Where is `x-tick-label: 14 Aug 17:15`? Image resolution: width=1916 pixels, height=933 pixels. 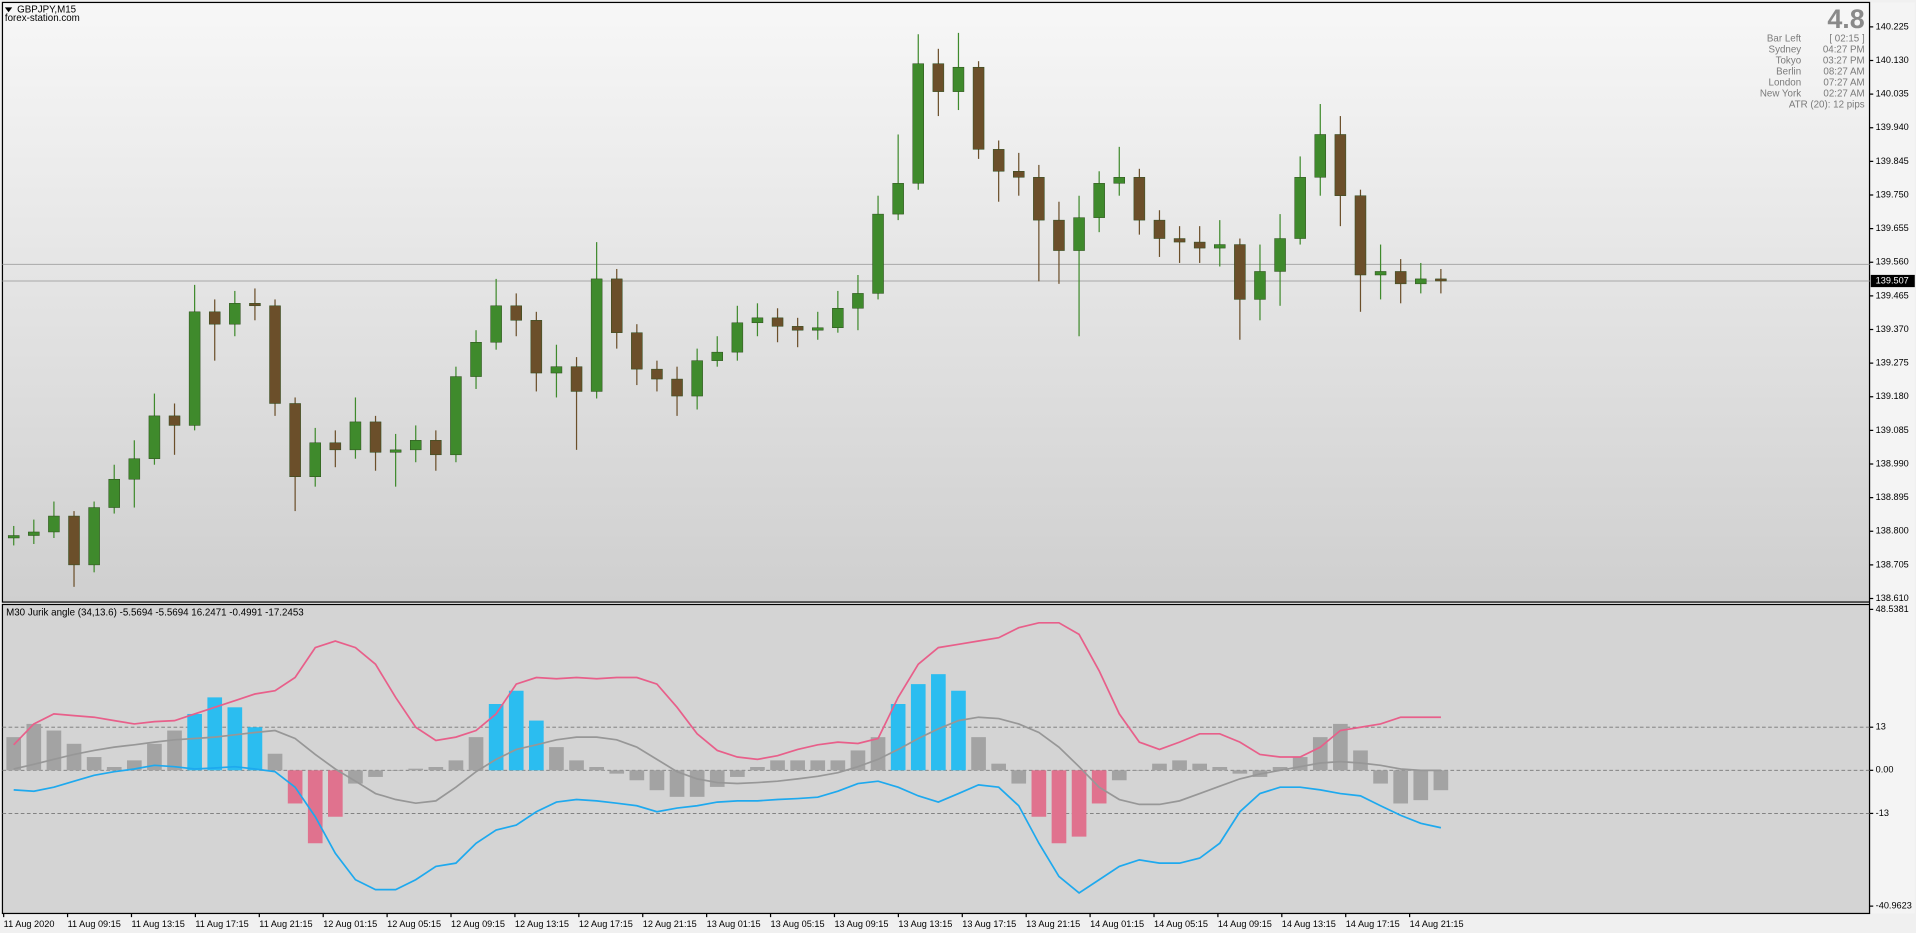
x-tick-label: 14 Aug 17:15 is located at coordinates (1373, 924).